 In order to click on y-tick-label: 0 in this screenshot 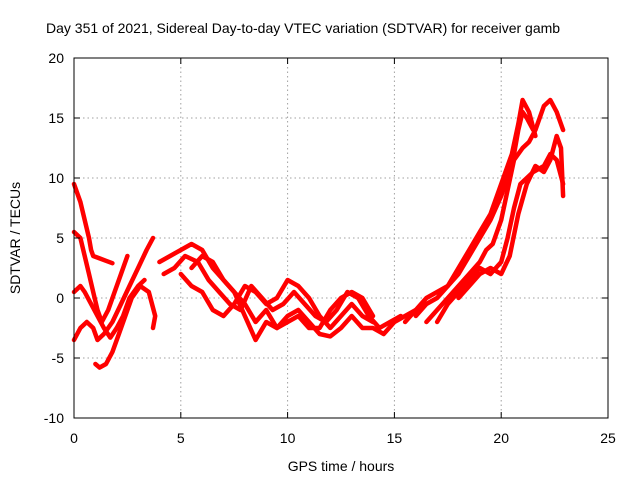, I will do `click(60, 298)`.